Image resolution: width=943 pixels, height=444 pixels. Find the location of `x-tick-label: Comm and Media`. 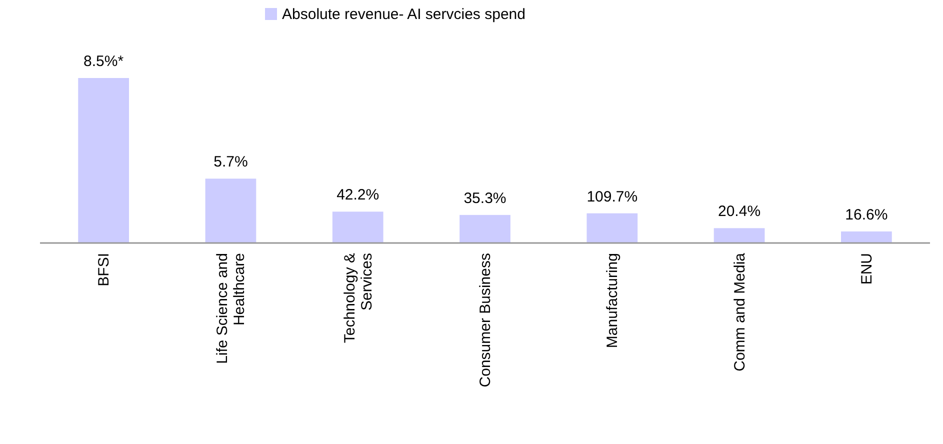

x-tick-label: Comm and Media is located at coordinates (739, 312).